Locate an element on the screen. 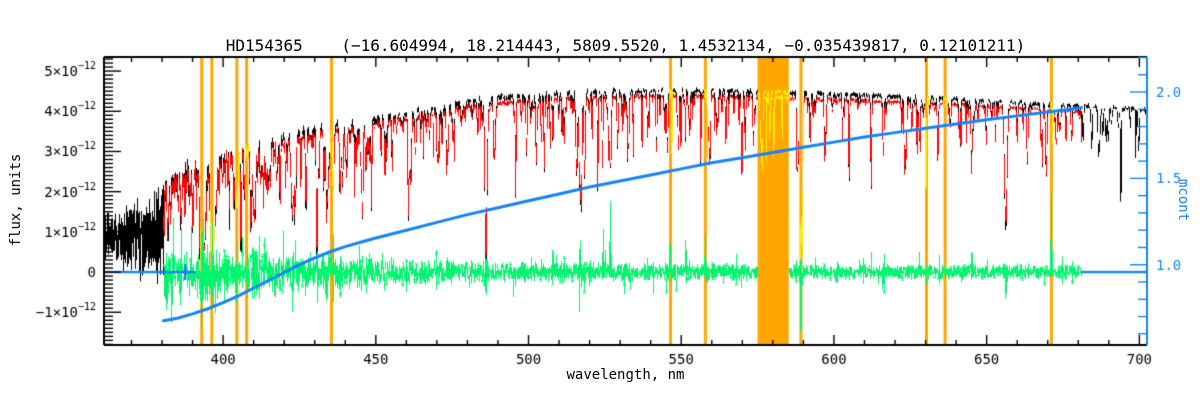 The image size is (1200, 400). y-axis-label-flux: flux, units is located at coordinates (16, 200).